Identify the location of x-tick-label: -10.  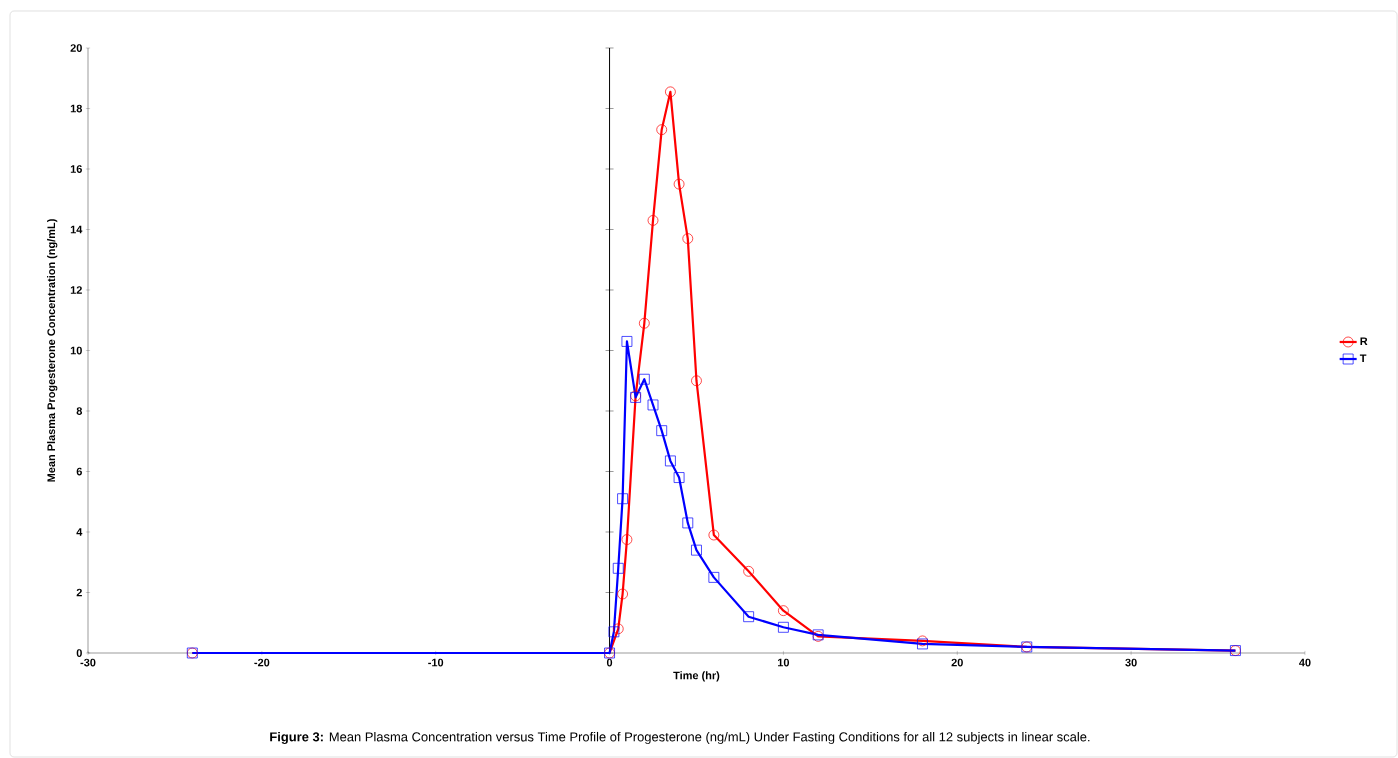
(436, 662).